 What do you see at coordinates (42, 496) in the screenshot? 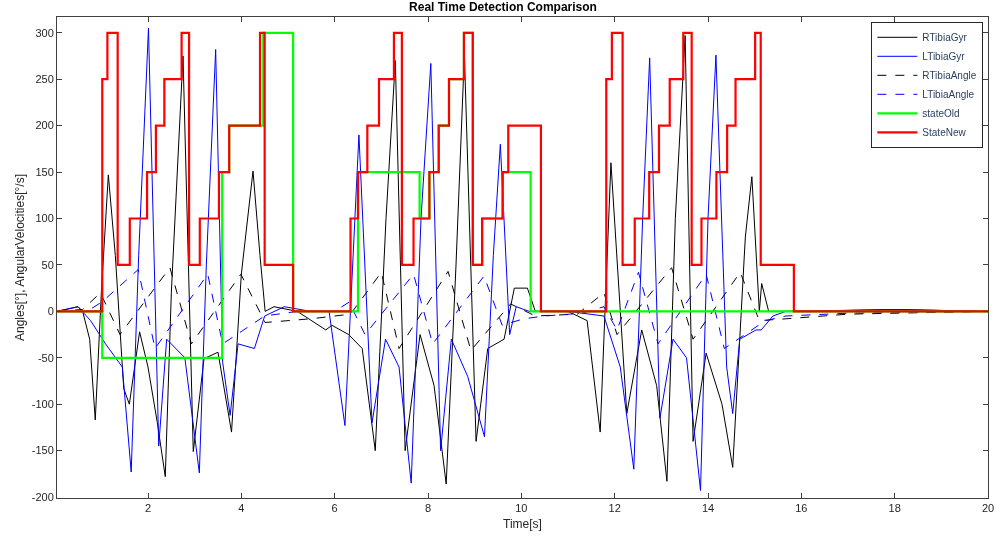
I see `y-tick-label: -200` at bounding box center [42, 496].